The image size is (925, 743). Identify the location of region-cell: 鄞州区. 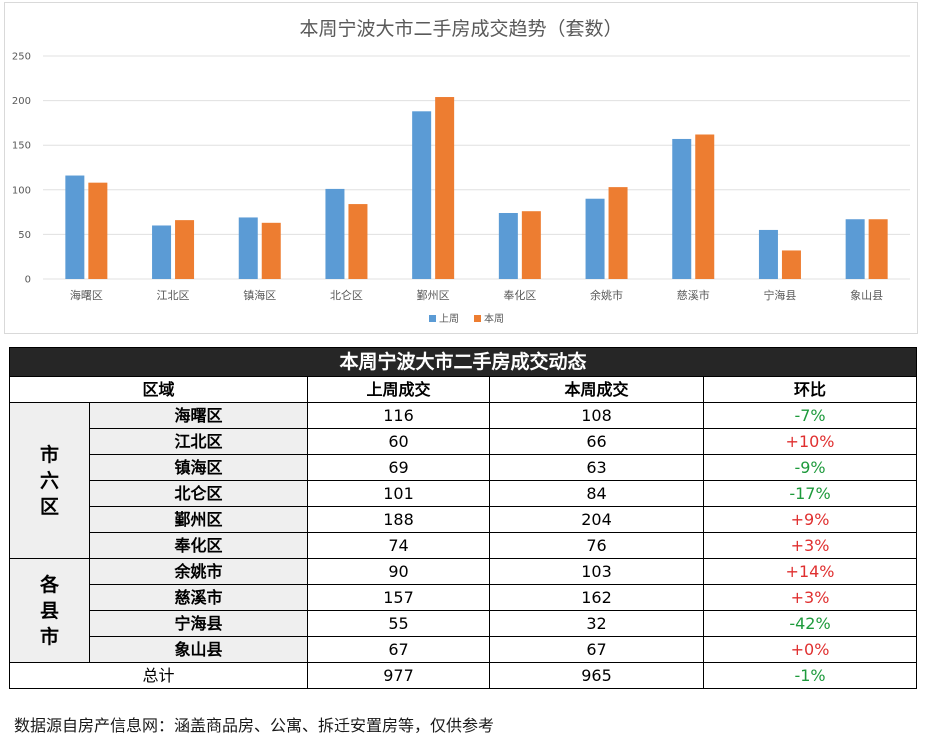
(198, 519).